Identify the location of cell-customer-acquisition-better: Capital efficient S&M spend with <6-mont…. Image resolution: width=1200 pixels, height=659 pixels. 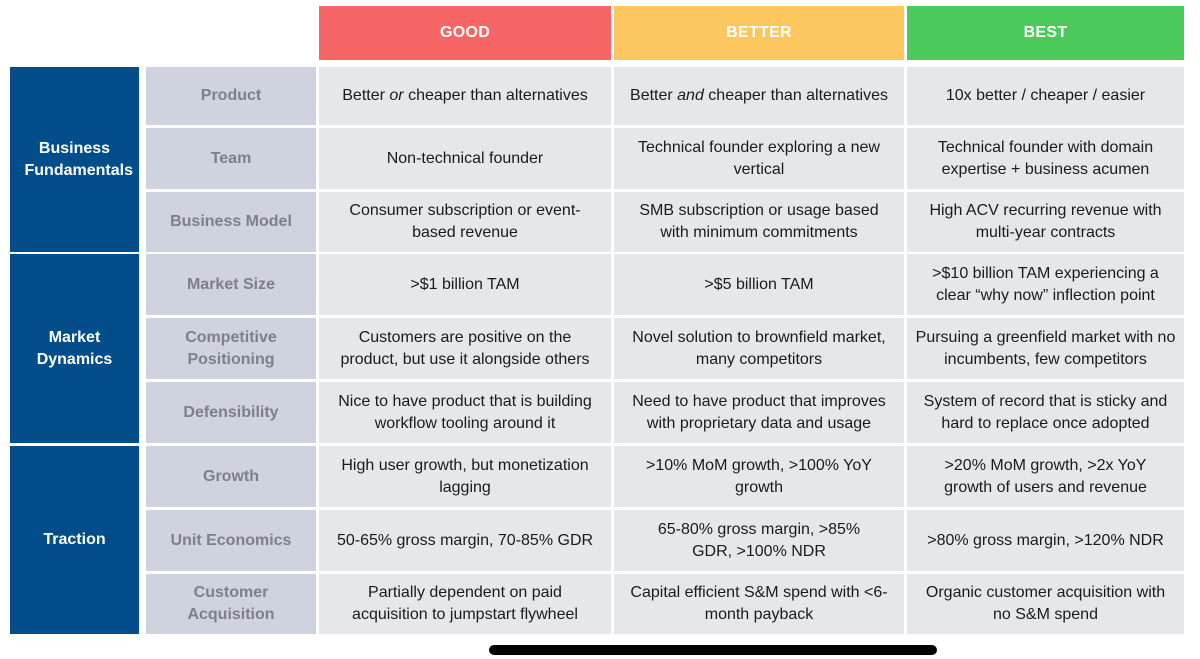
(759, 604).